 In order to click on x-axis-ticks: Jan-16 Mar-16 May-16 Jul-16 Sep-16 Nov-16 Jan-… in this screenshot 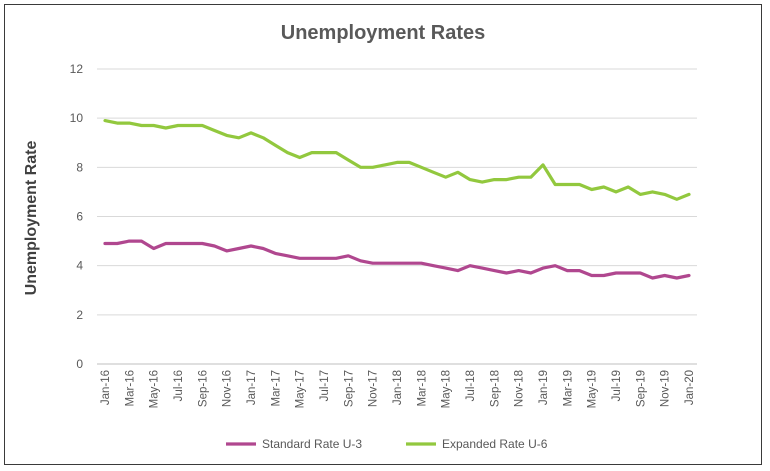, I will do `click(398, 389)`.